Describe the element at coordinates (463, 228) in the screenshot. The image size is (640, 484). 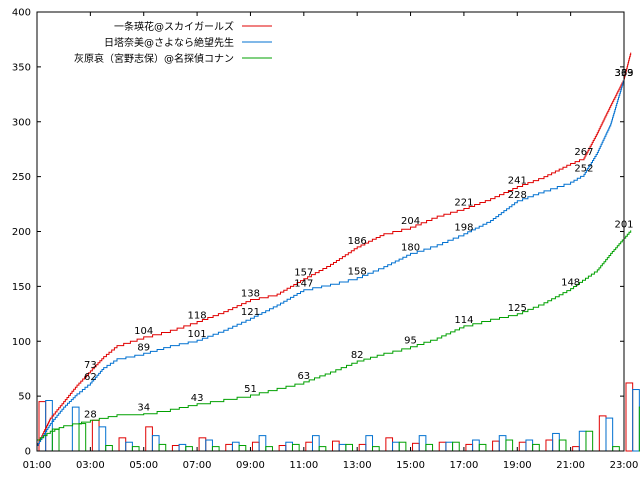
I see `data-label: 198` at that location.